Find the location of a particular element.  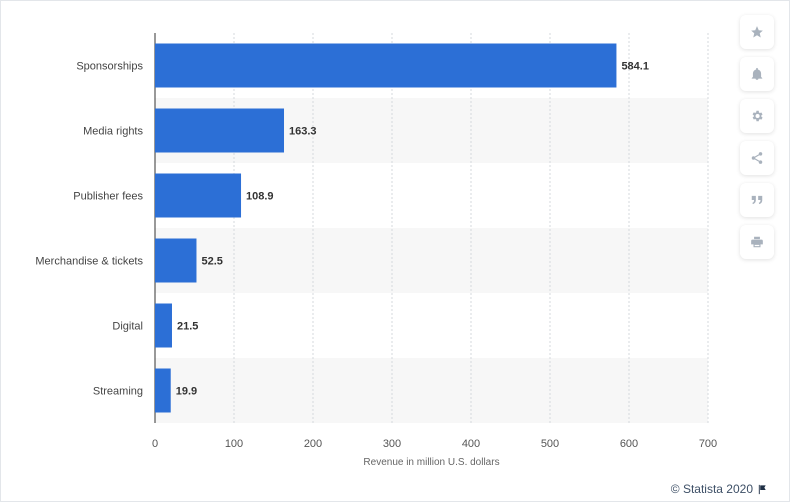

statista-credit: © Statista 2020 is located at coordinates (719, 489).